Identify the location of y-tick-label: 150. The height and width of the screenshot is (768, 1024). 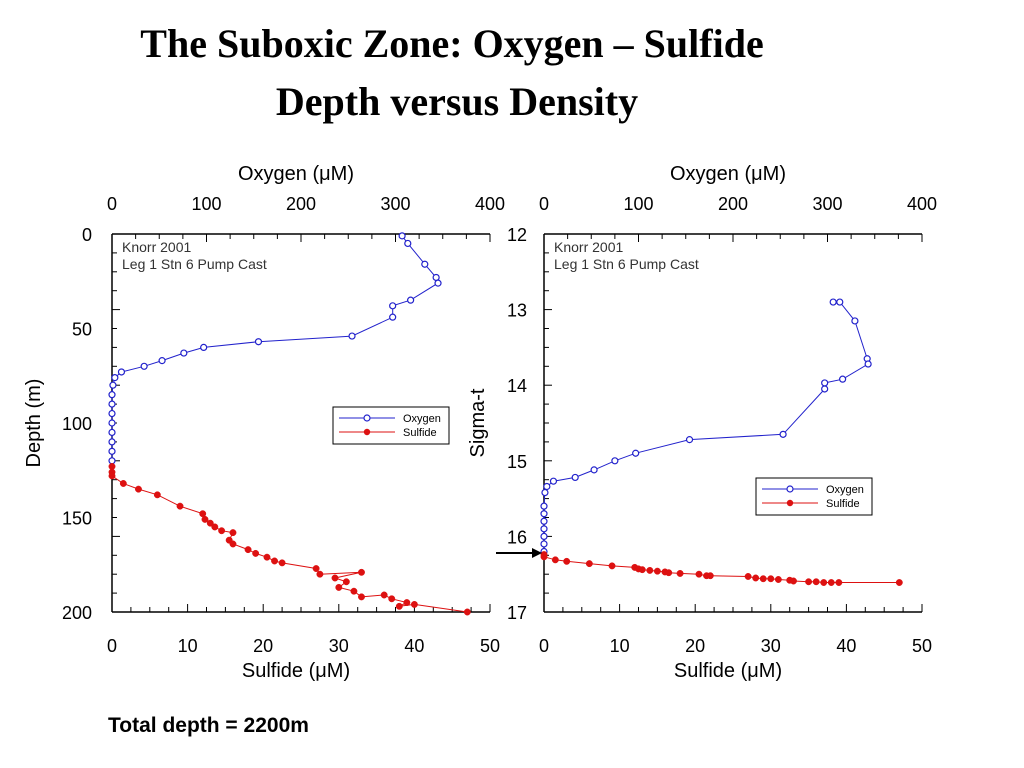
(77, 519).